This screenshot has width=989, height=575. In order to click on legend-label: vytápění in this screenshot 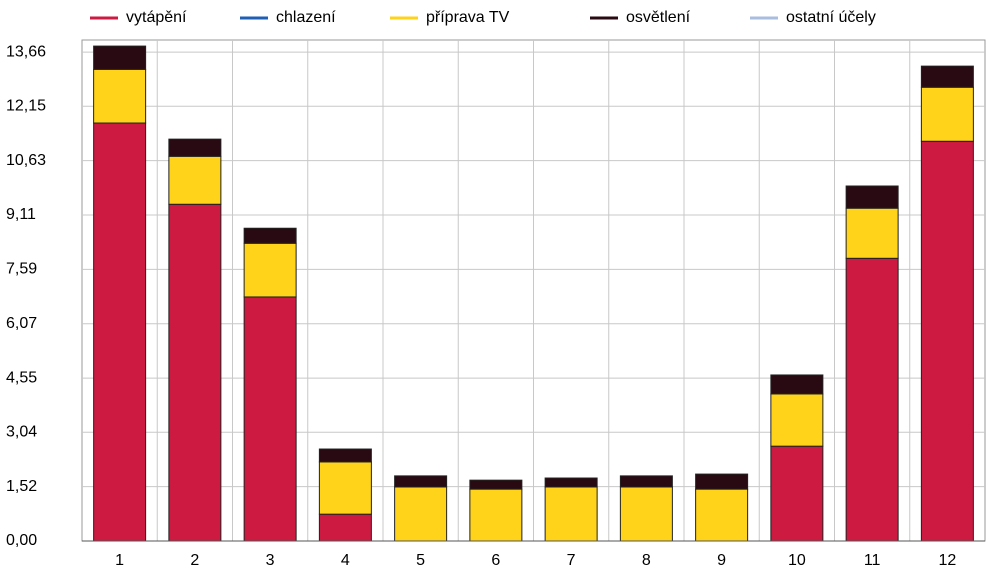, I will do `click(156, 17)`.